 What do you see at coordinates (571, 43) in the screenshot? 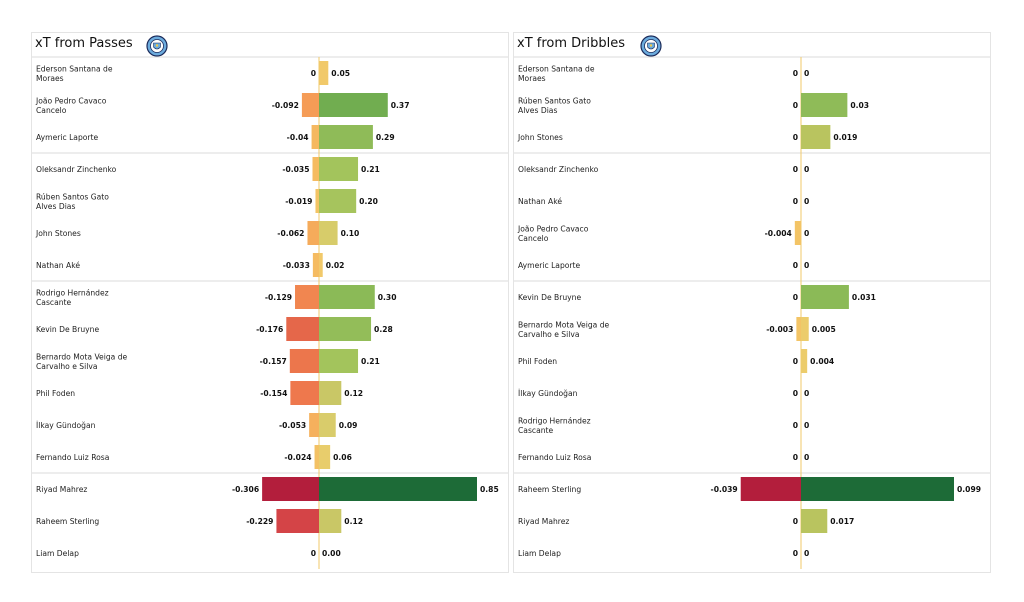
I see `chart-title: xT from Dribbles` at bounding box center [571, 43].